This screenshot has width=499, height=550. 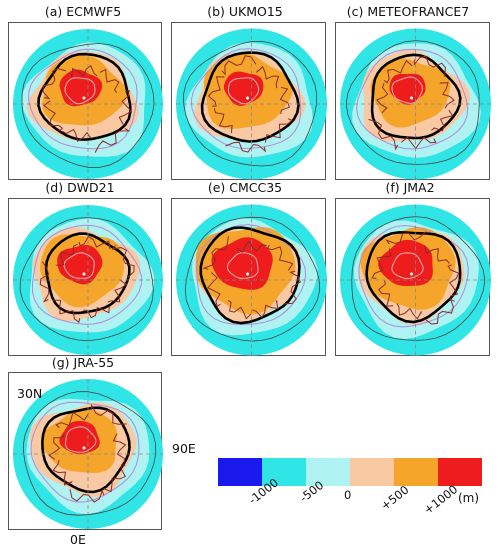 I want to click on map-panel-a, so click(x=85, y=101).